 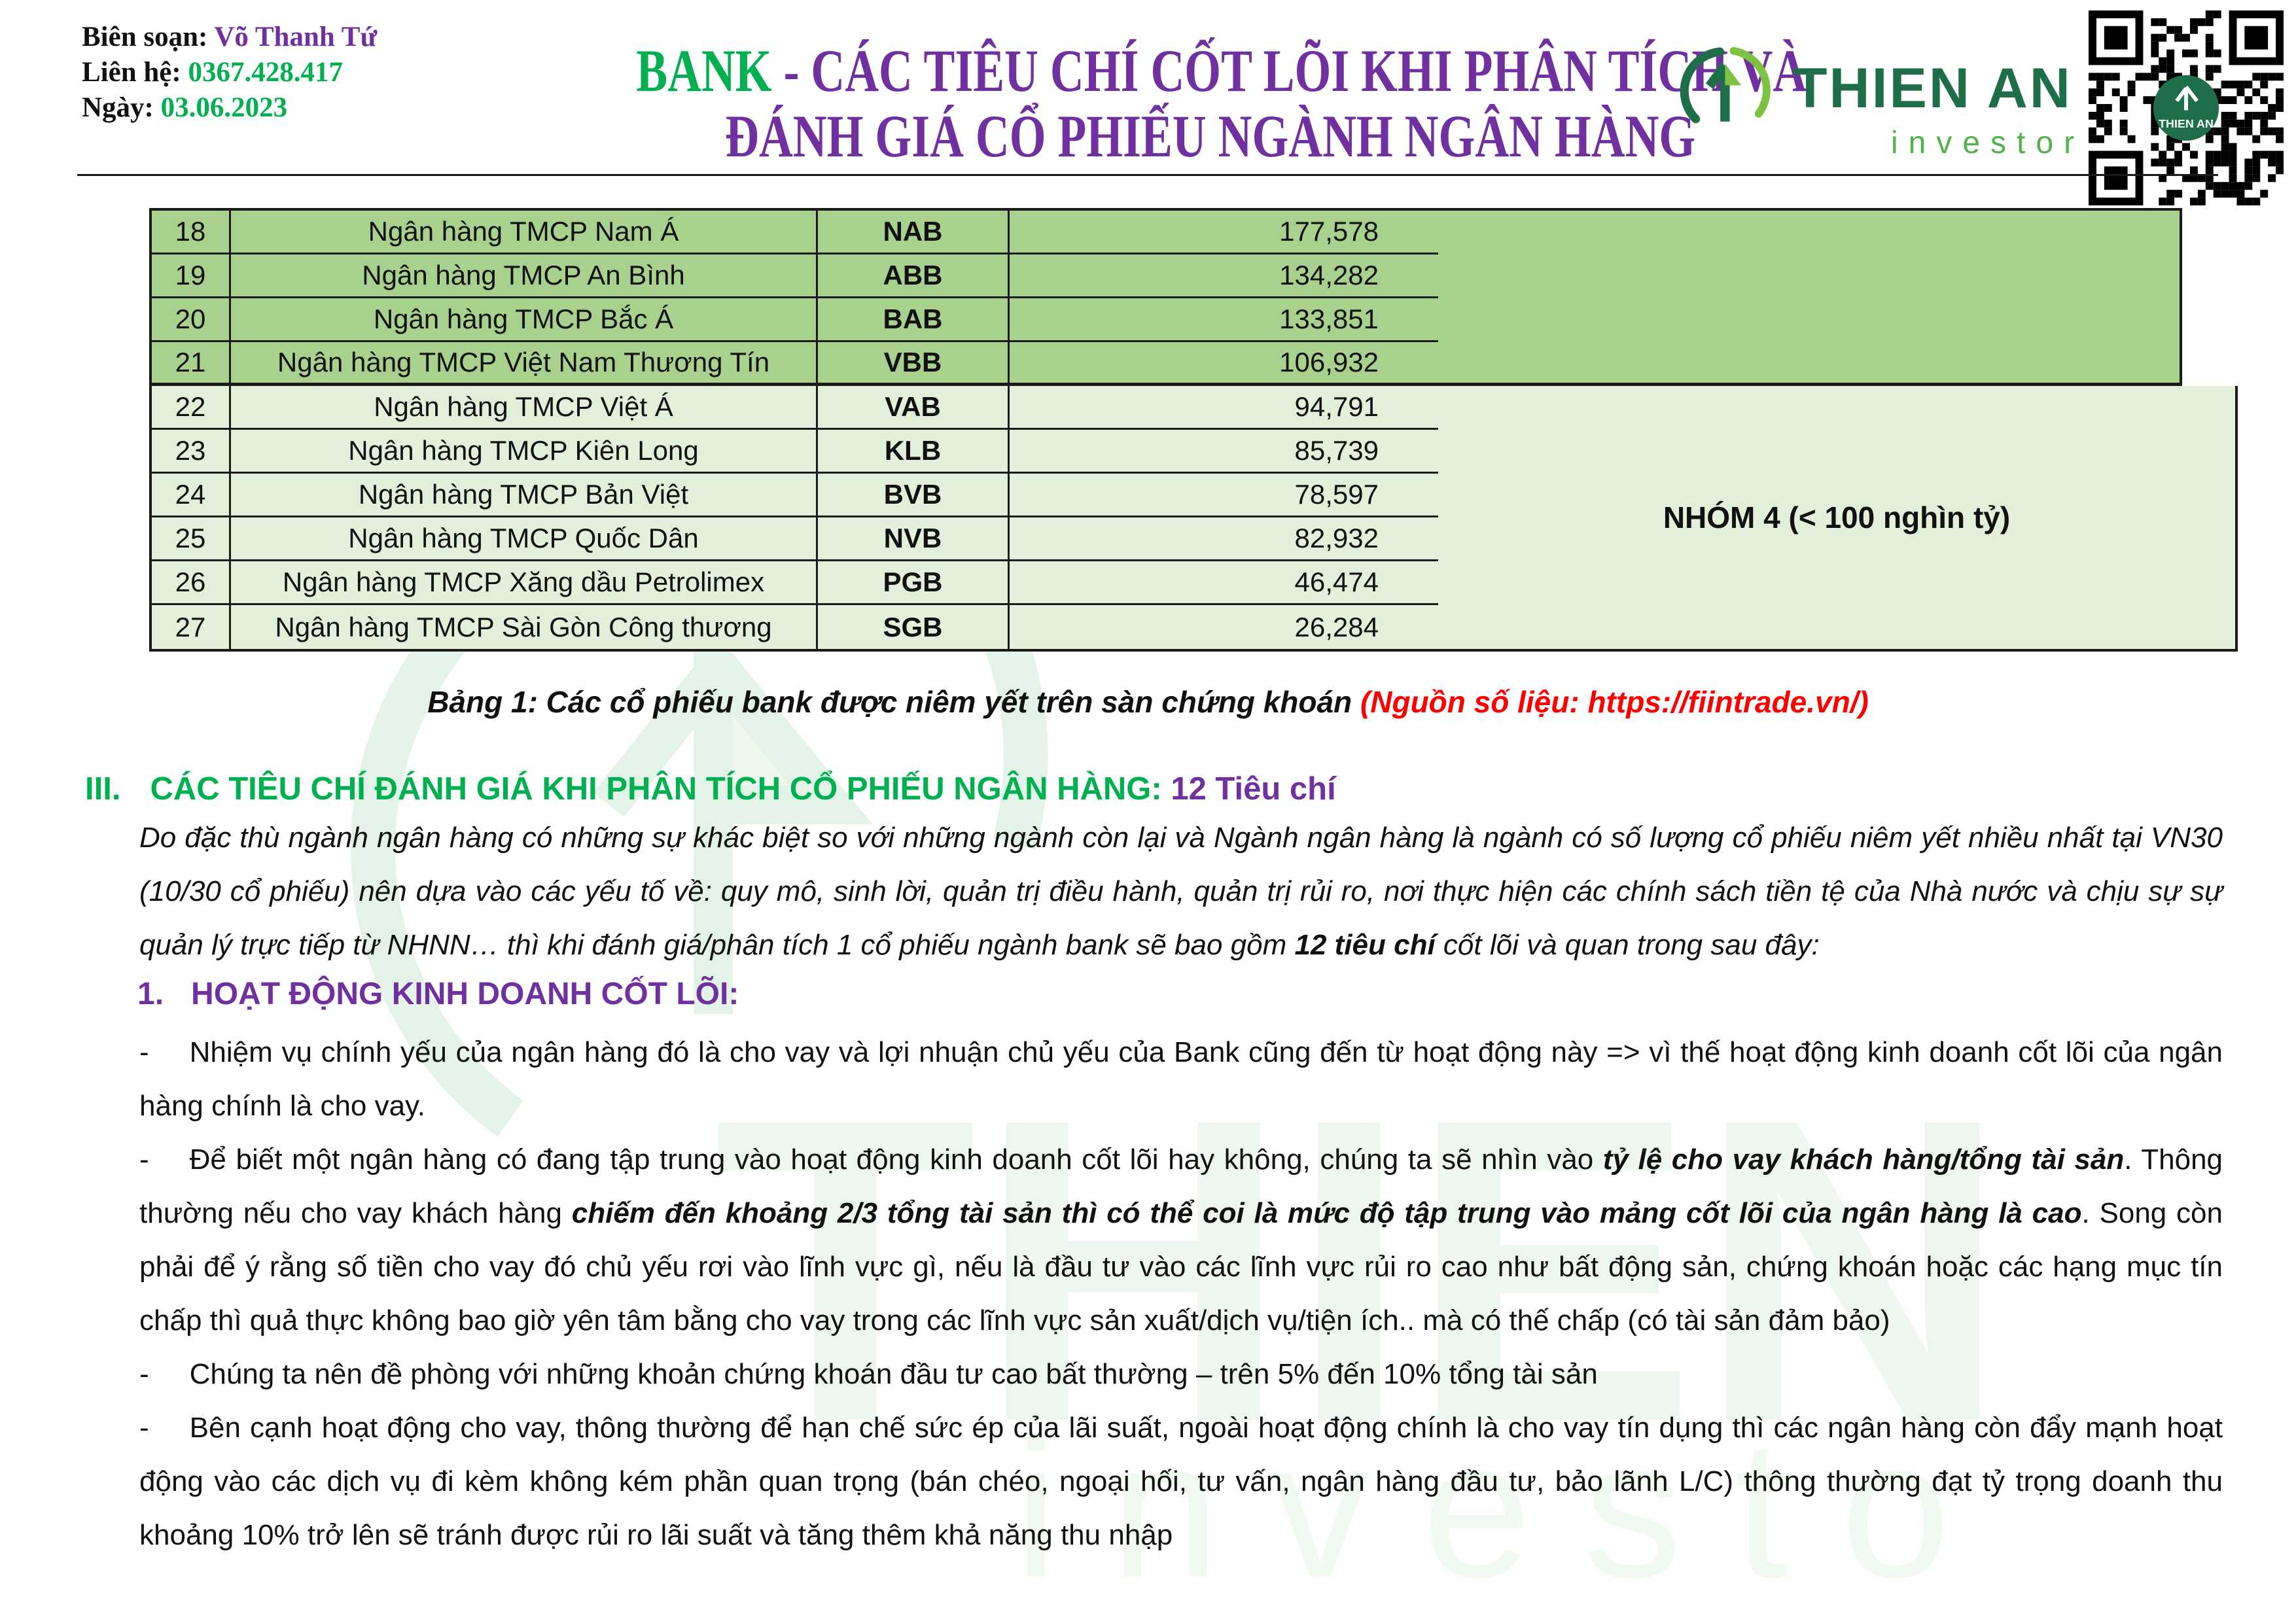 What do you see at coordinates (1224, 319) in the screenshot?
I see `market-cap-cell: 133,851` at bounding box center [1224, 319].